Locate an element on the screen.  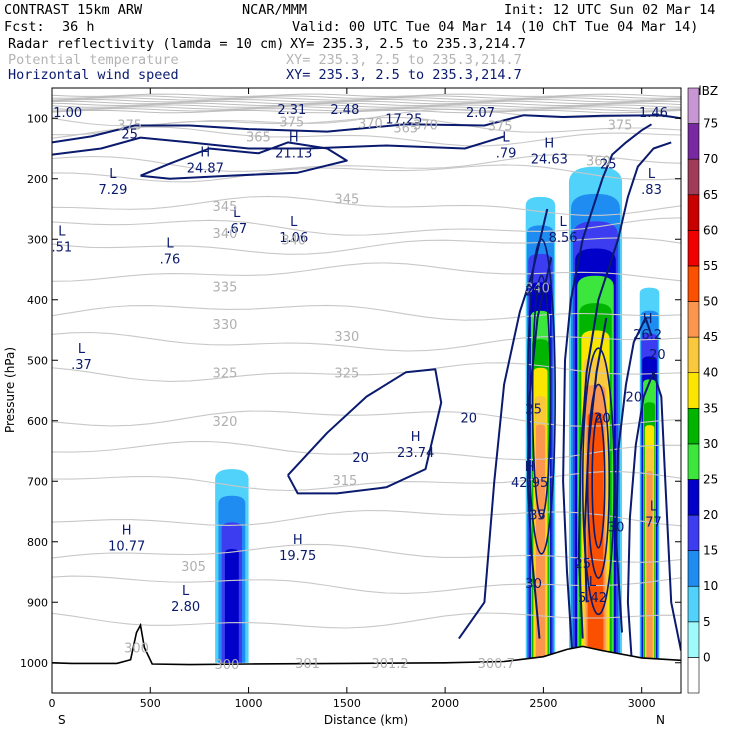
extremum-value: 8.56 is located at coordinates (563, 238).